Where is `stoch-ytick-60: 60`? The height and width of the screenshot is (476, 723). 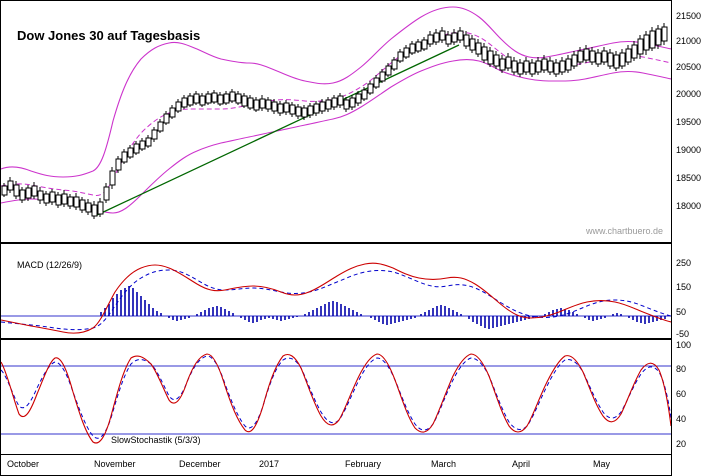 stoch-ytick-60: 60 is located at coordinates (681, 394).